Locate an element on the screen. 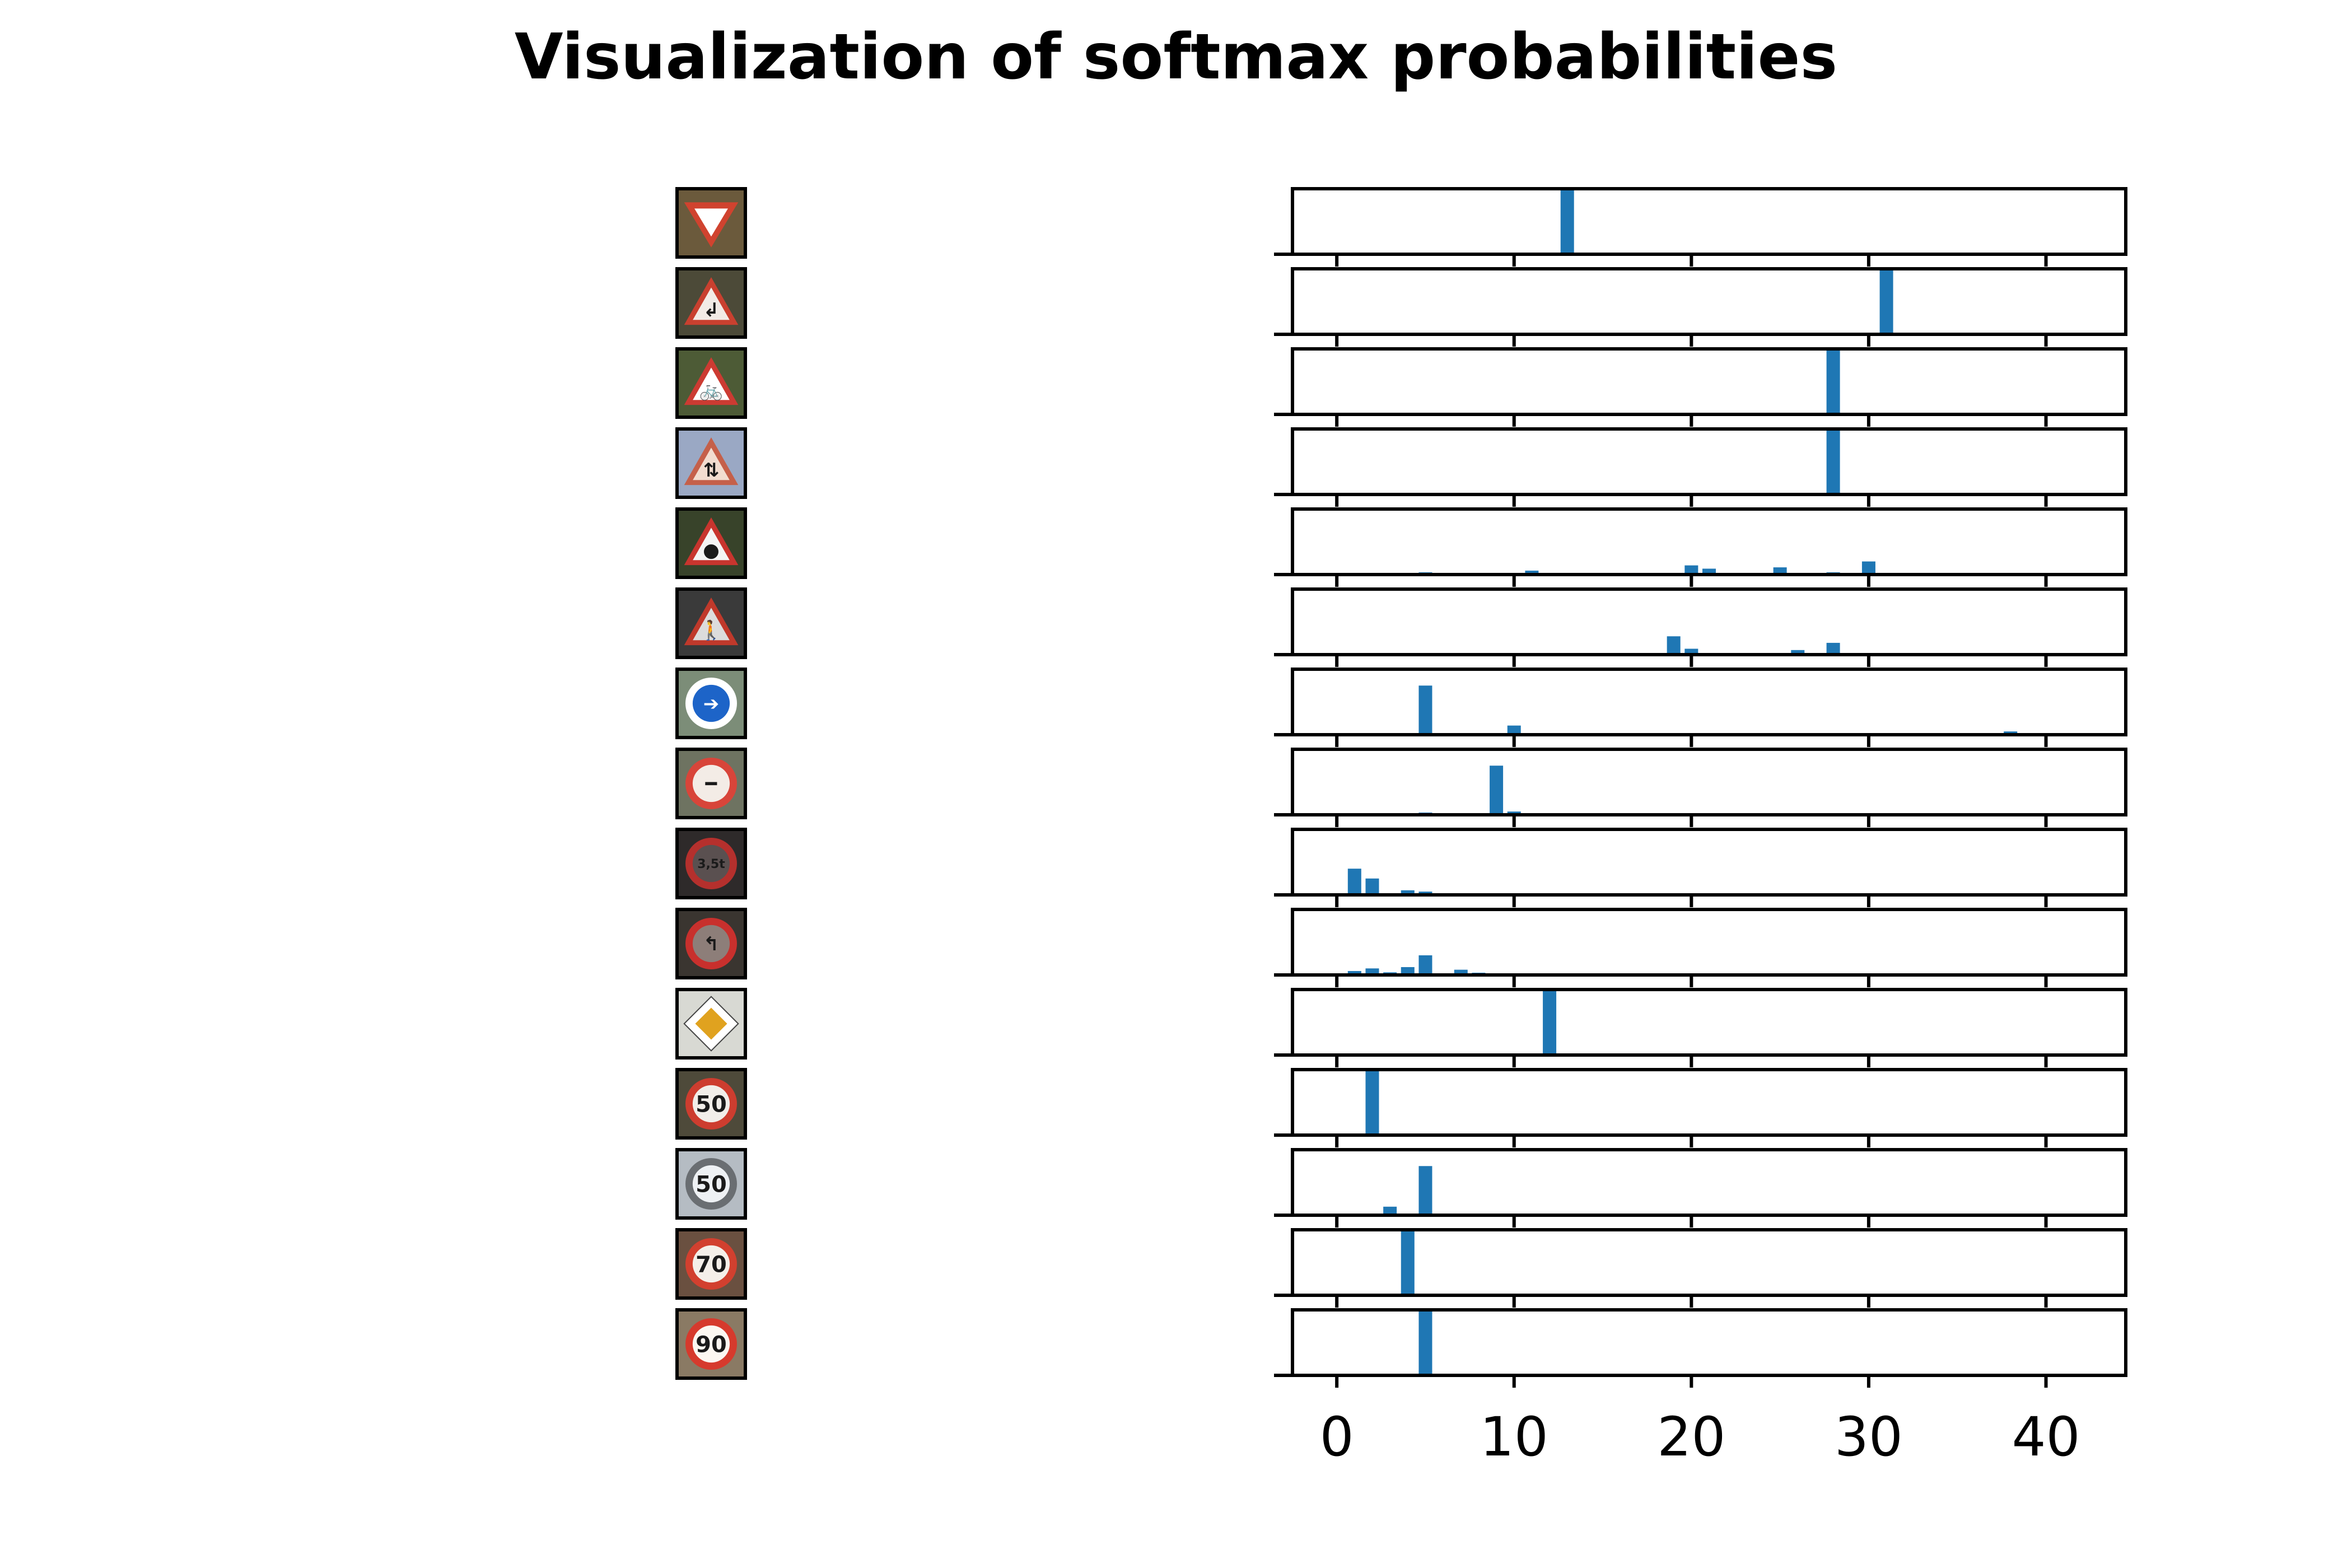 The width and height of the screenshot is (2352, 1568). x-tick-label: 30 is located at coordinates (1869, 1437).